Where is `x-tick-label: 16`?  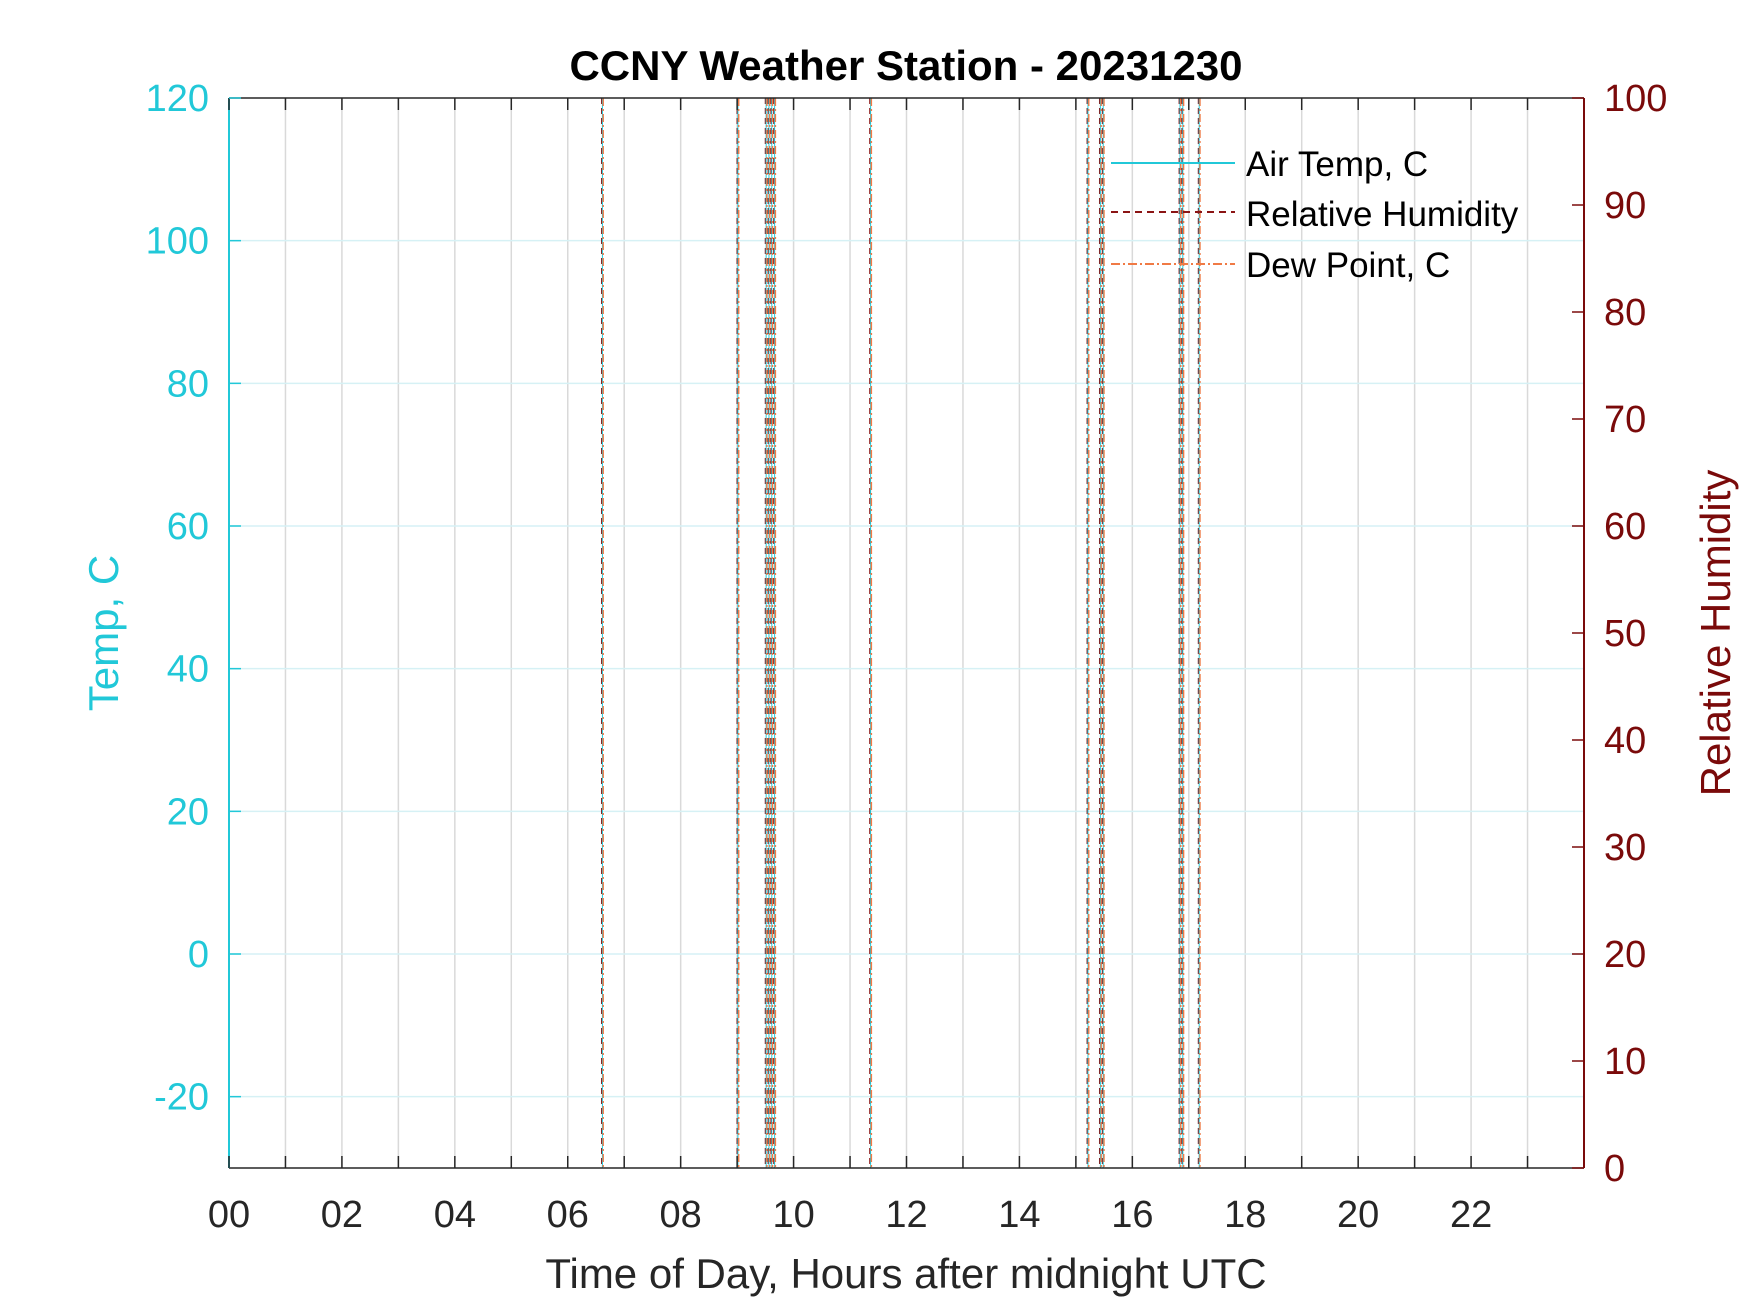
x-tick-label: 16 is located at coordinates (1132, 1215).